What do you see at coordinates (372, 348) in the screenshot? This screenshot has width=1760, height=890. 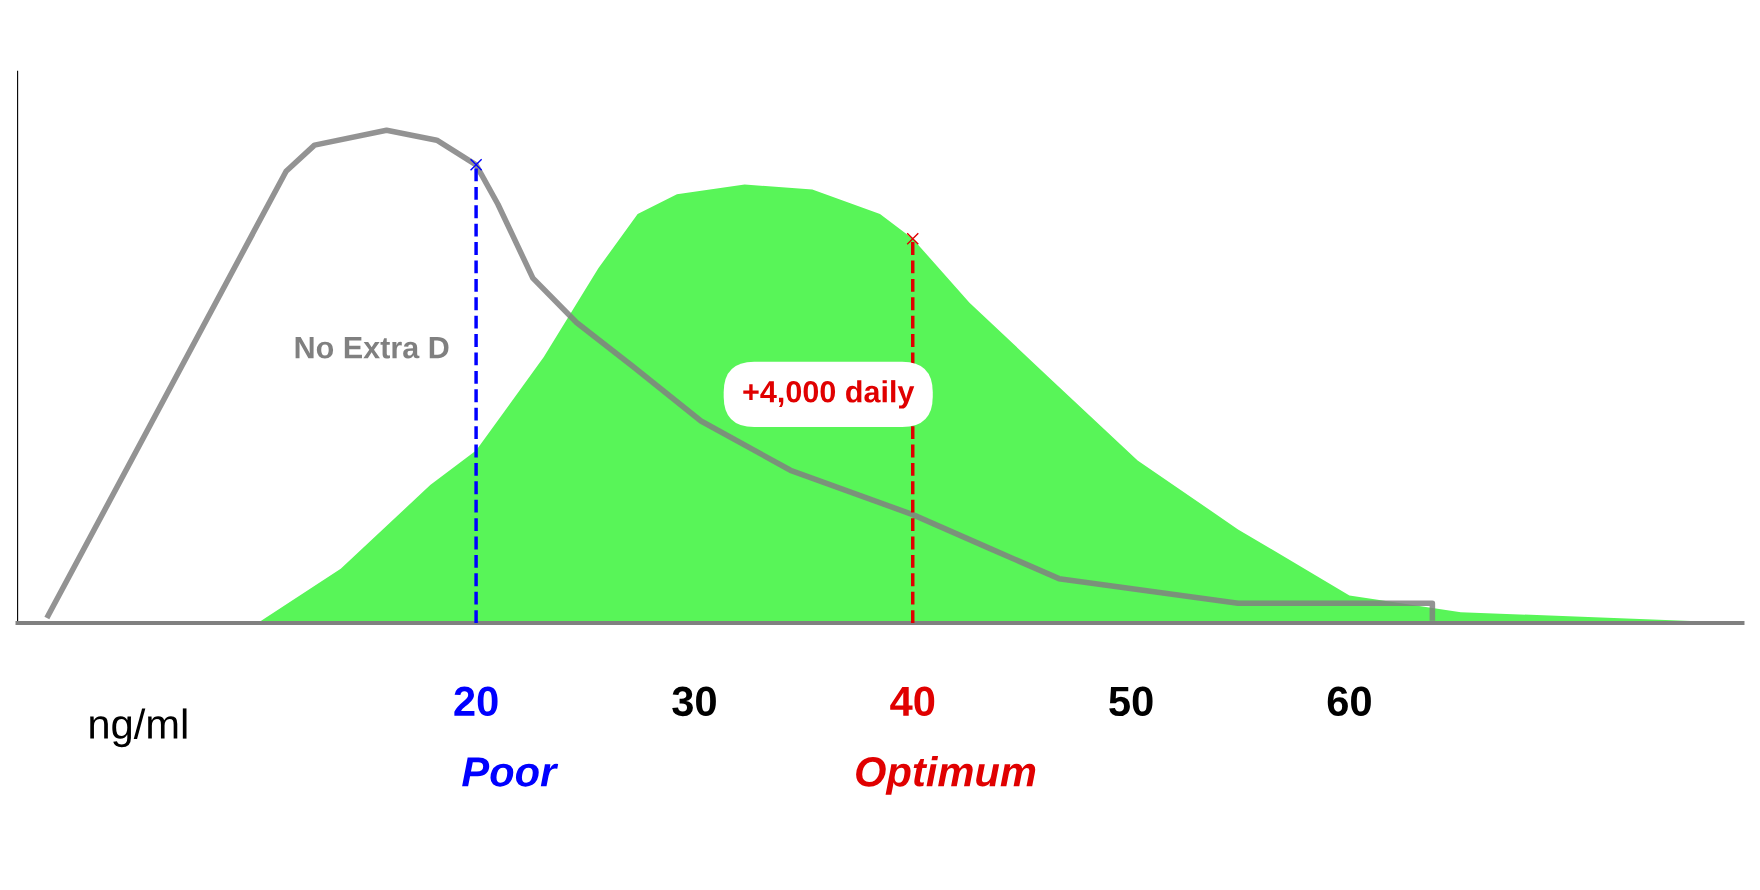 I see `text: No Extra D` at bounding box center [372, 348].